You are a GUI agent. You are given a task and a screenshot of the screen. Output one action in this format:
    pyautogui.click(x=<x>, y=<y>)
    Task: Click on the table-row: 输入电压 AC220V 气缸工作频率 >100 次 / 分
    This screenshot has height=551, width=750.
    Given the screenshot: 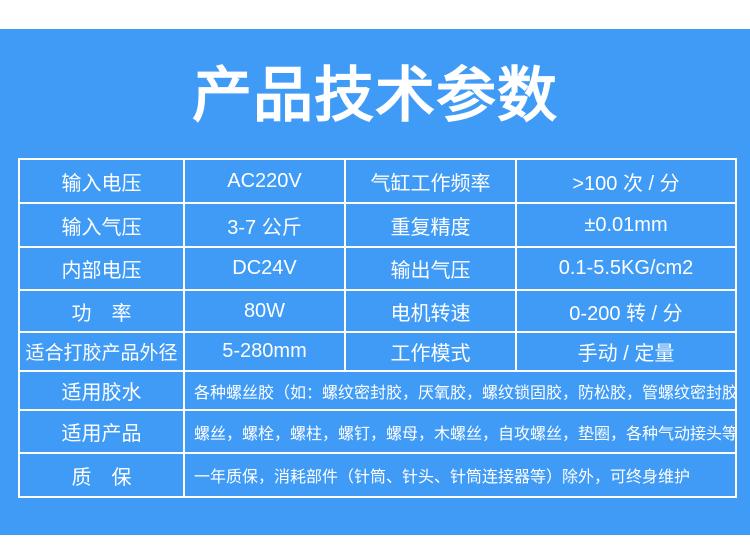 What is the action you would take?
    pyautogui.click(x=377, y=181)
    